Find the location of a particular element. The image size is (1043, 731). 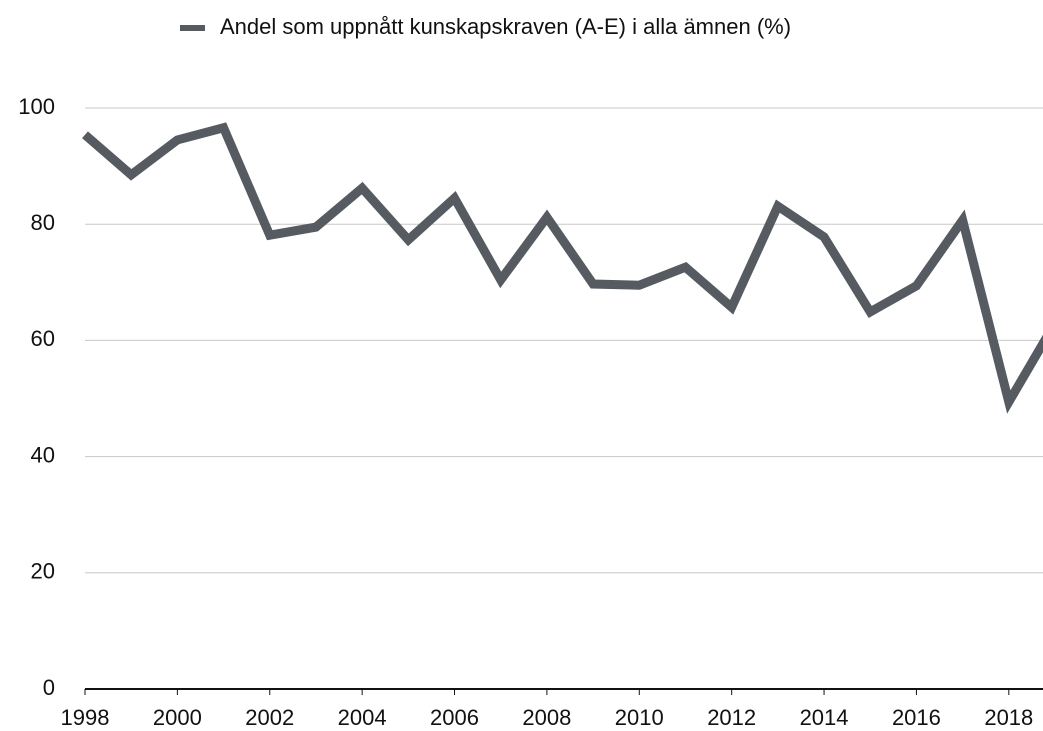

x-tick-label: 2018 is located at coordinates (1008, 717).